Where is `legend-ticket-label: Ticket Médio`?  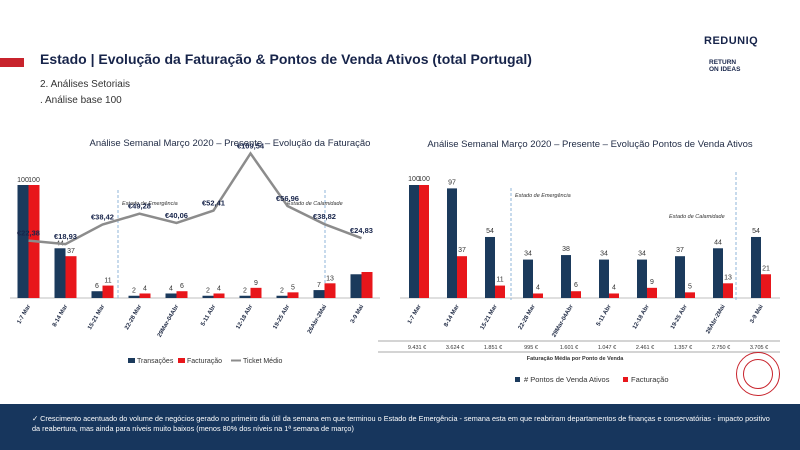 legend-ticket-label: Ticket Médio is located at coordinates (263, 361).